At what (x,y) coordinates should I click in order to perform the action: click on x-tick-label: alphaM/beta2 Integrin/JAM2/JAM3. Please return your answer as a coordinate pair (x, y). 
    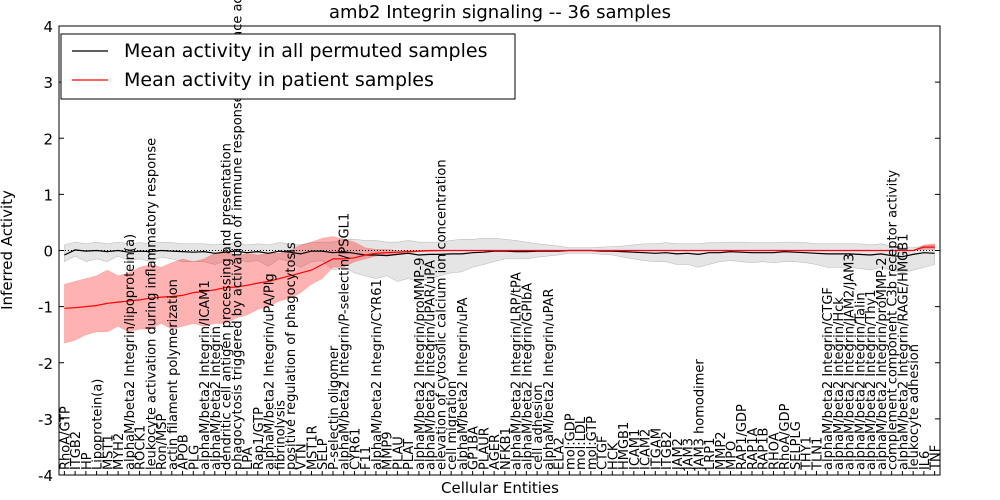
    Looking at the image, I should click on (850, 361).